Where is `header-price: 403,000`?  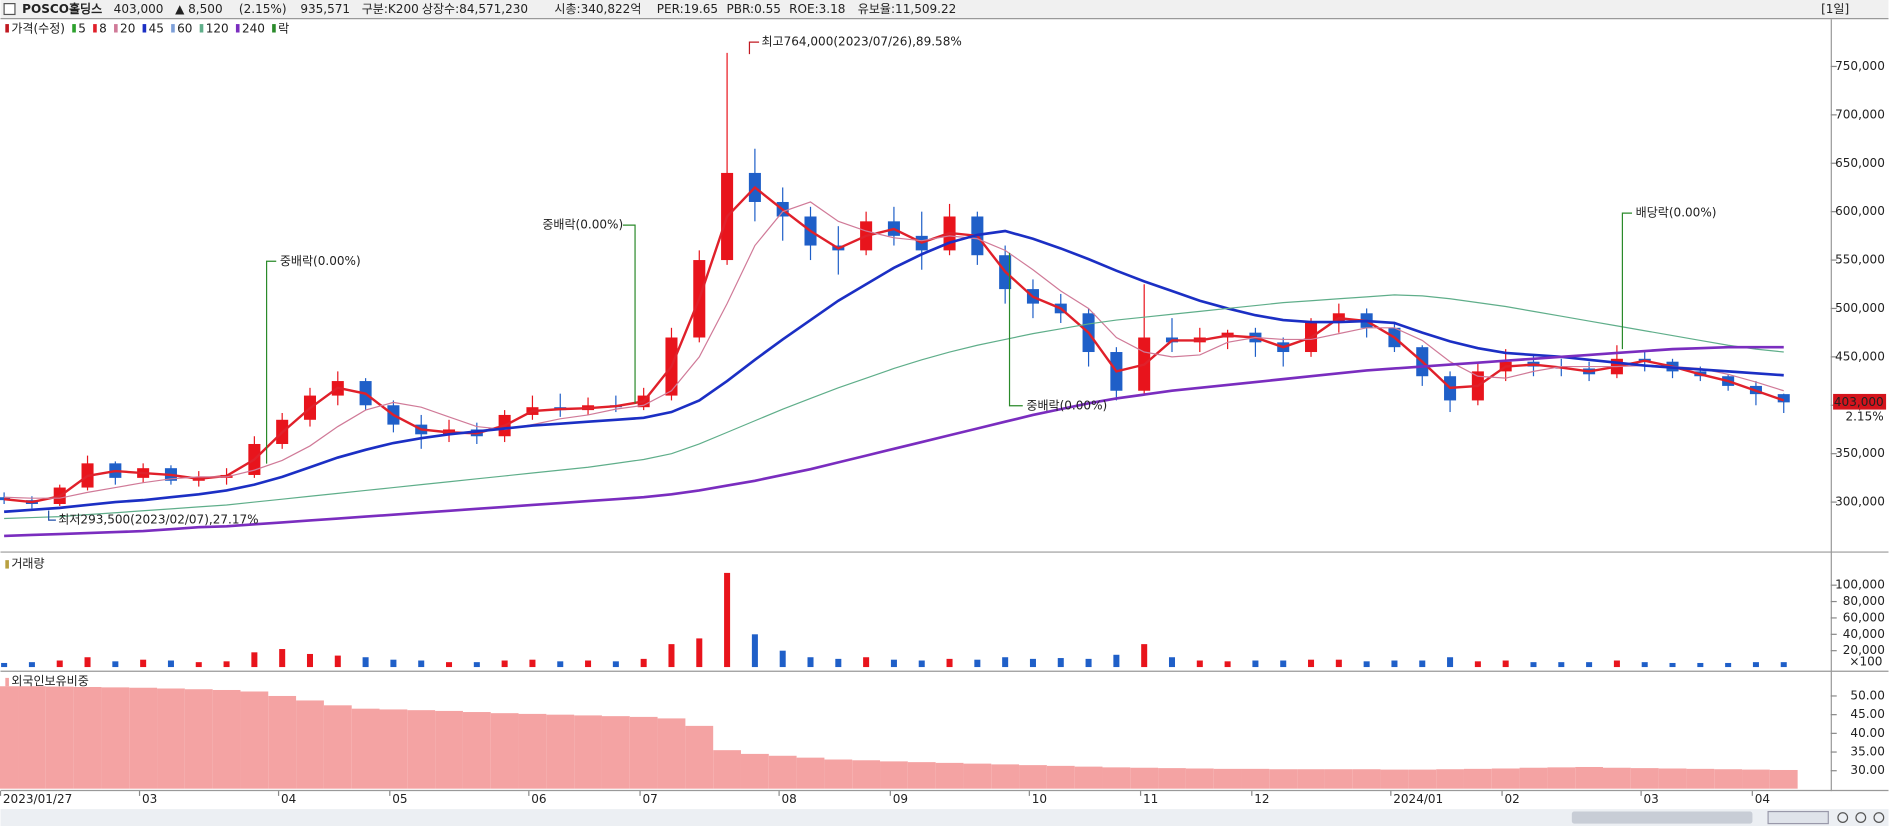
header-price: 403,000 is located at coordinates (139, 9).